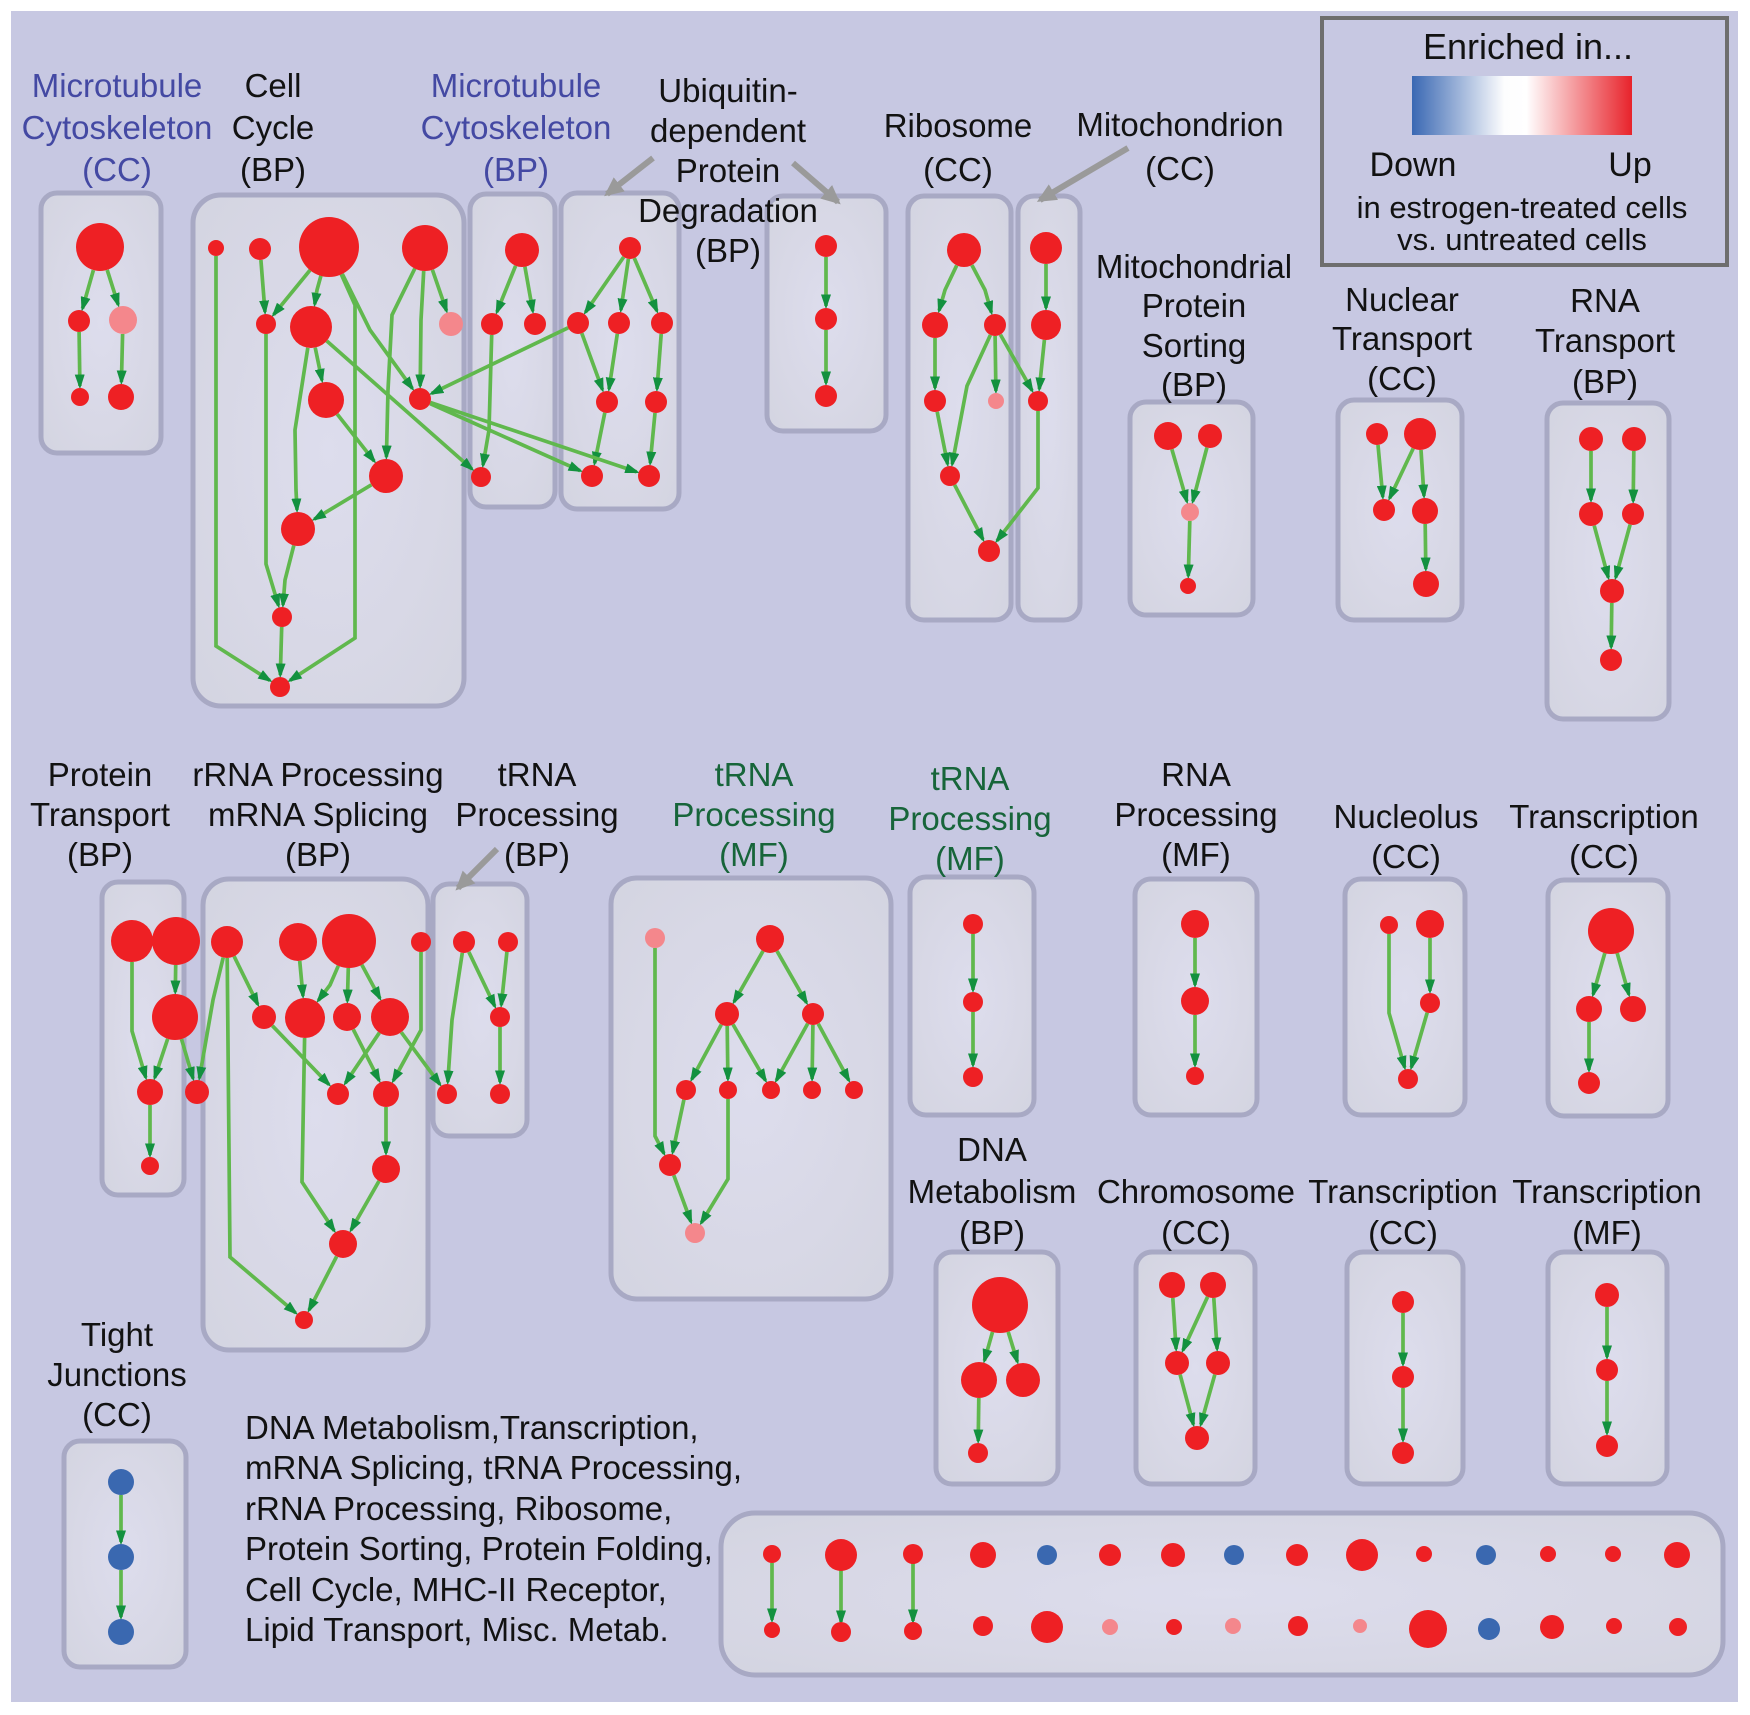 The image size is (1750, 1715). I want to click on svg-text: Cycle, so click(273, 127).